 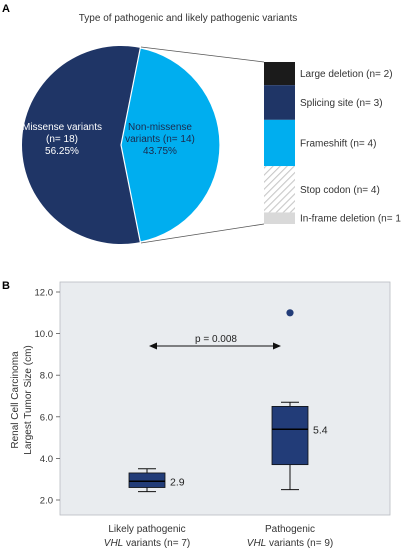 What do you see at coordinates (44, 293) in the screenshot?
I see `y-tick-label: 12.0` at bounding box center [44, 293].